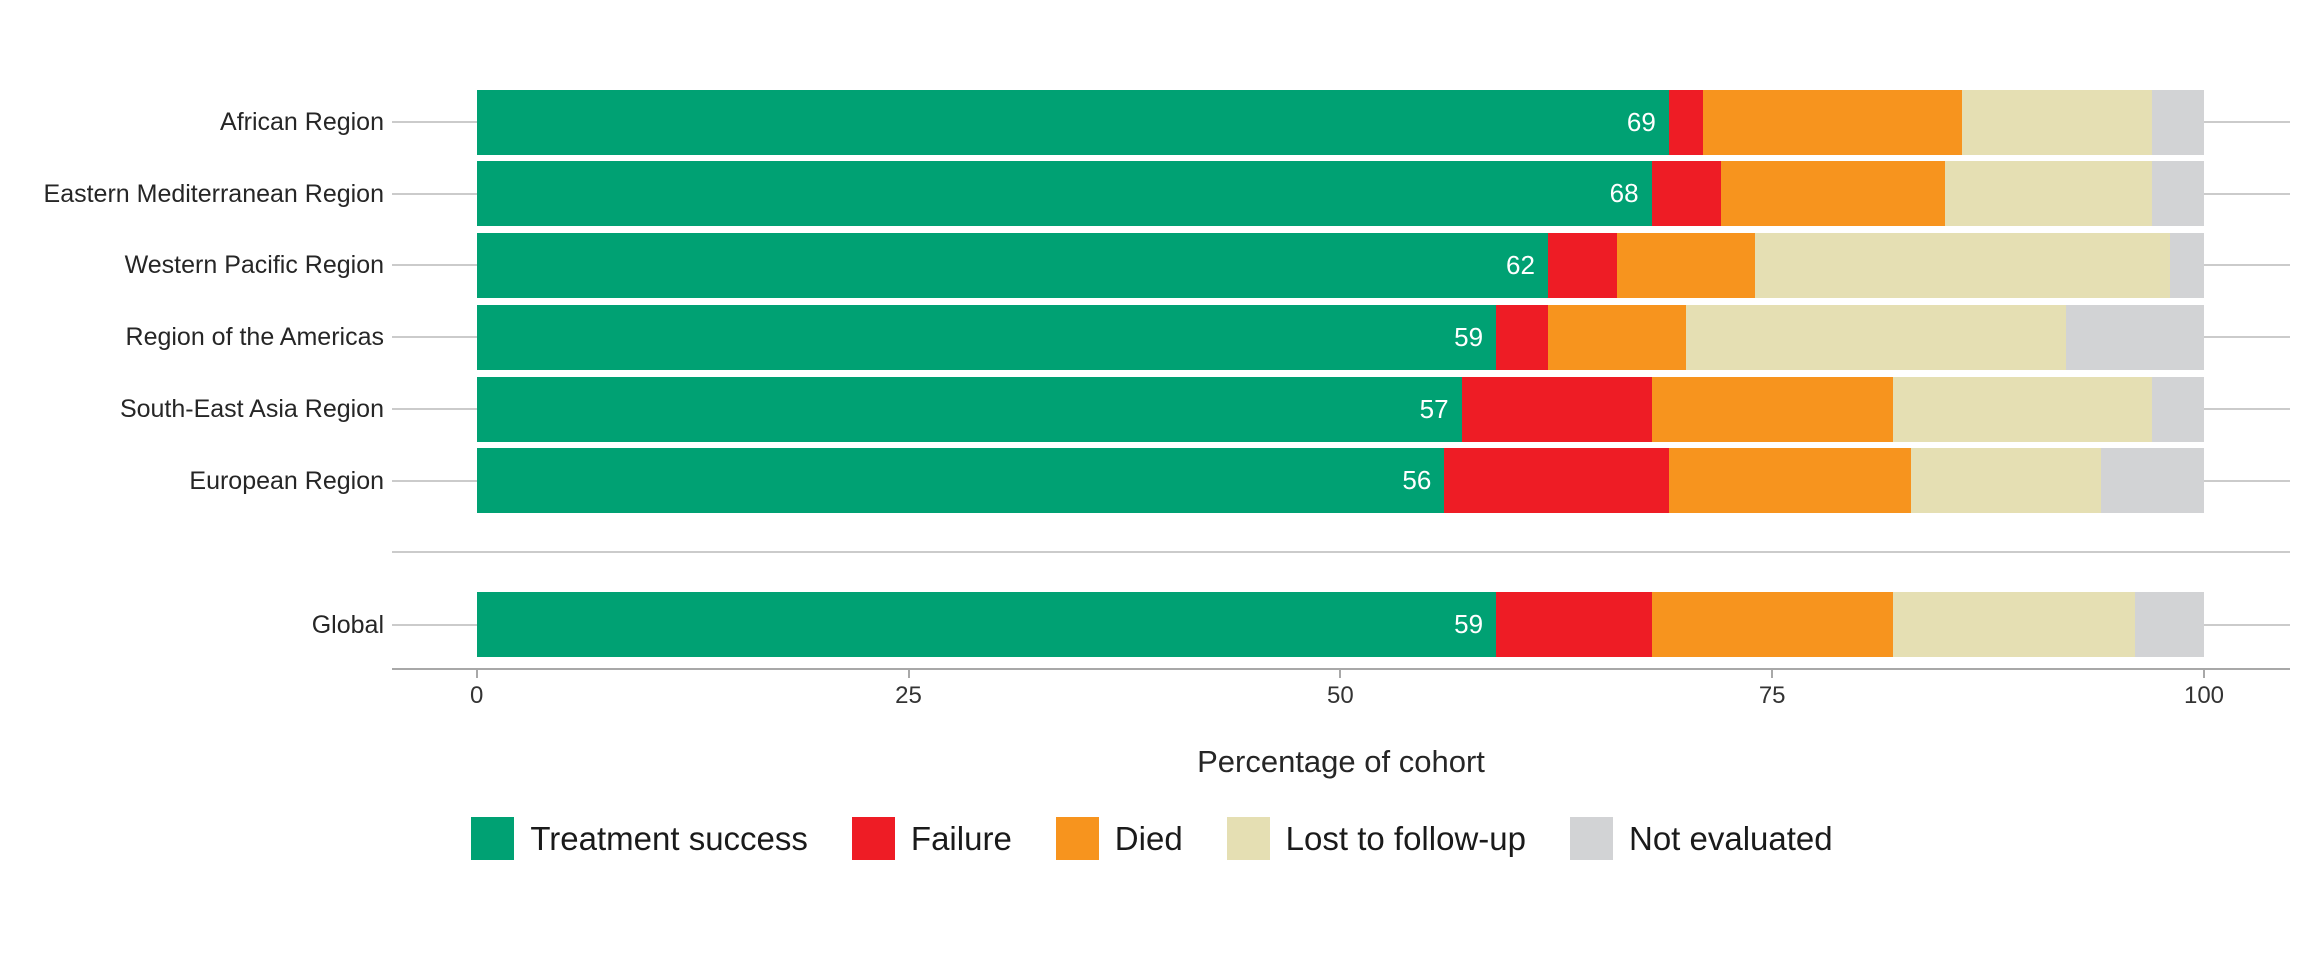  What do you see at coordinates (286, 481) in the screenshot?
I see `category-label-european-region: European Region` at bounding box center [286, 481].